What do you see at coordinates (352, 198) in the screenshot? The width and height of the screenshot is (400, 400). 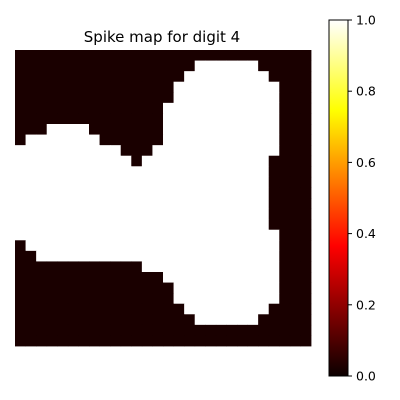 I see `colorbar: 0.0 0.2 0.4 0.6 0.8 1.0` at bounding box center [352, 198].